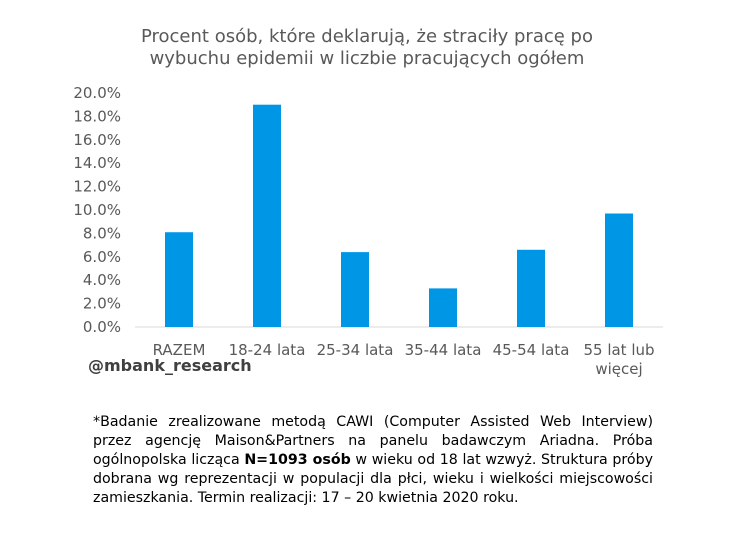 This screenshot has width=734, height=549. I want to click on x-category-label: więcej, so click(618, 369).